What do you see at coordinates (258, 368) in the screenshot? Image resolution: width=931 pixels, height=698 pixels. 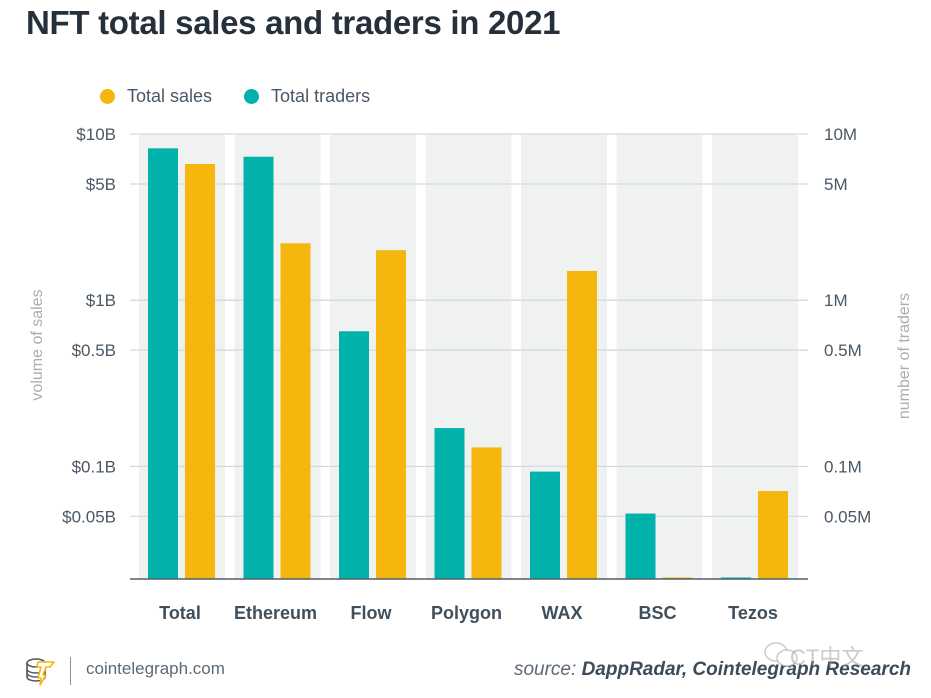 I see `bar-traders-ethereum` at bounding box center [258, 368].